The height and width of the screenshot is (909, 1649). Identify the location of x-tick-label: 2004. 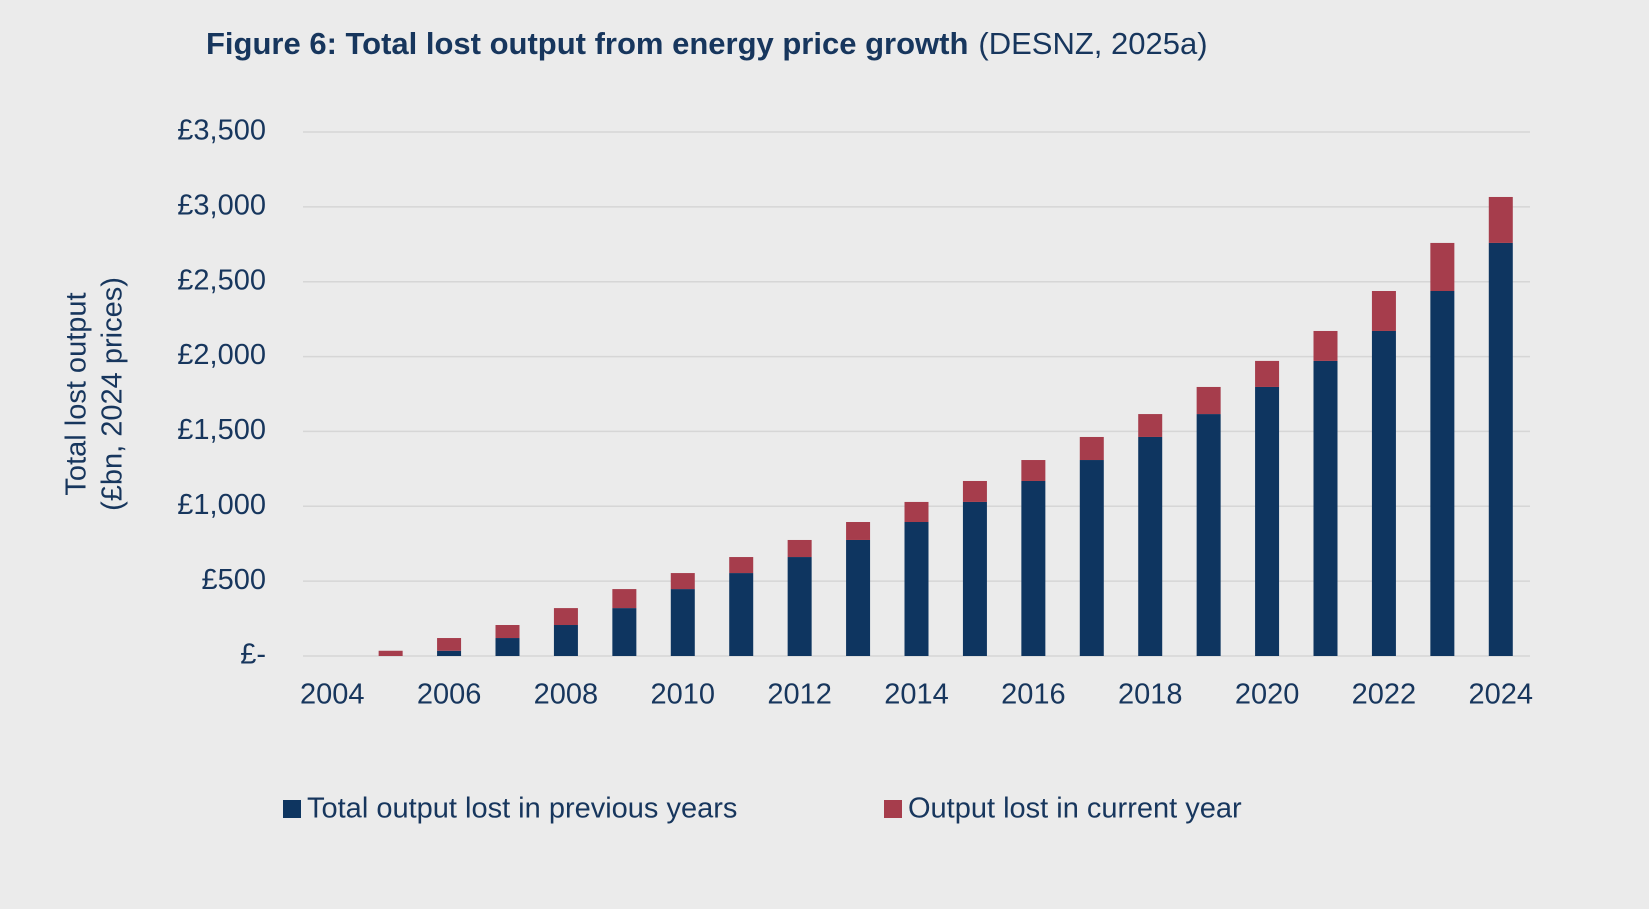
(332, 695).